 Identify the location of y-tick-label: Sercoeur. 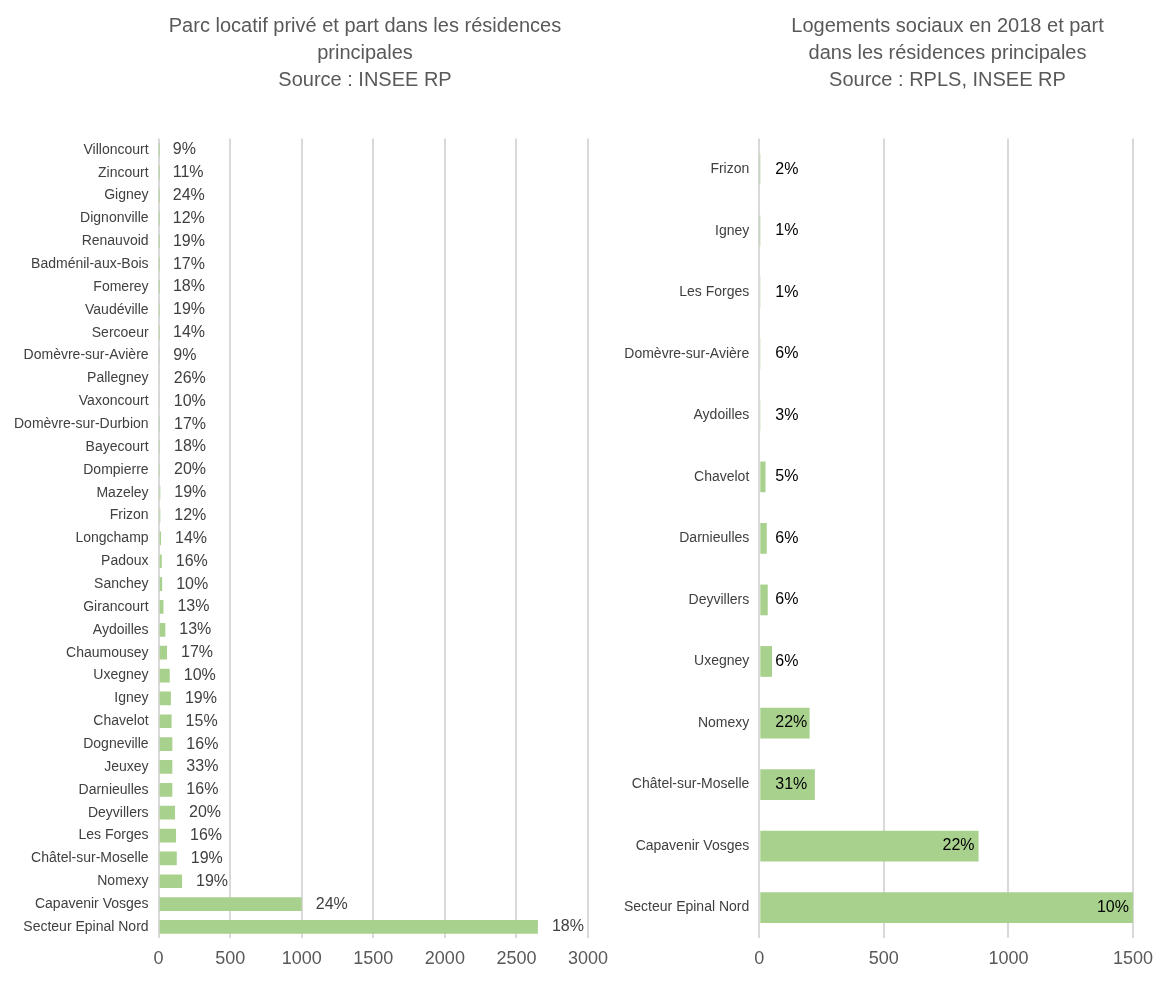
(120, 331).